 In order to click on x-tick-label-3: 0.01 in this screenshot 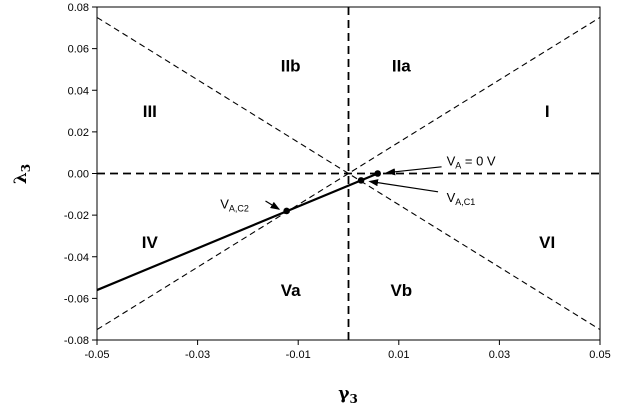, I will do `click(398, 355)`.